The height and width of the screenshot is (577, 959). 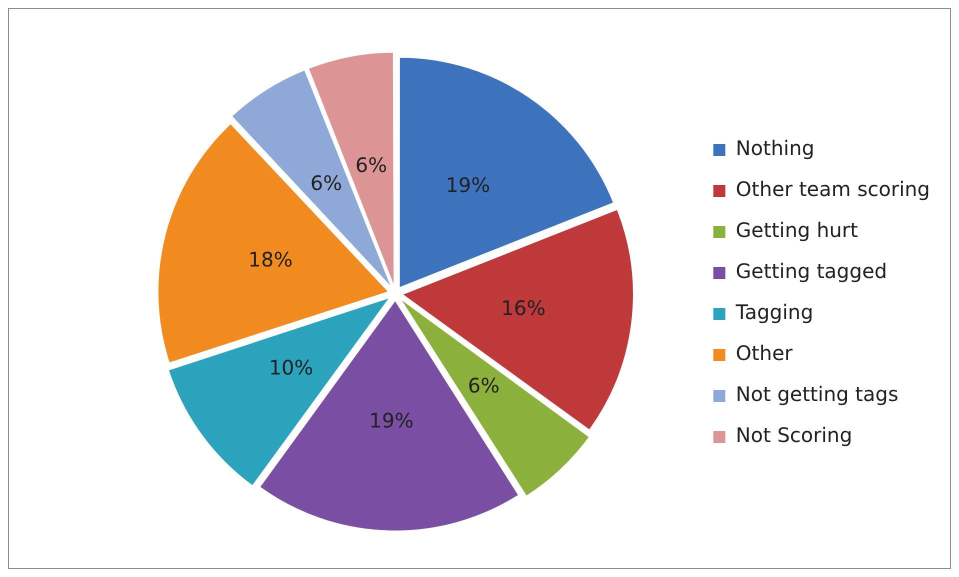 What do you see at coordinates (270, 260) in the screenshot?
I see `data-label: 18%` at bounding box center [270, 260].